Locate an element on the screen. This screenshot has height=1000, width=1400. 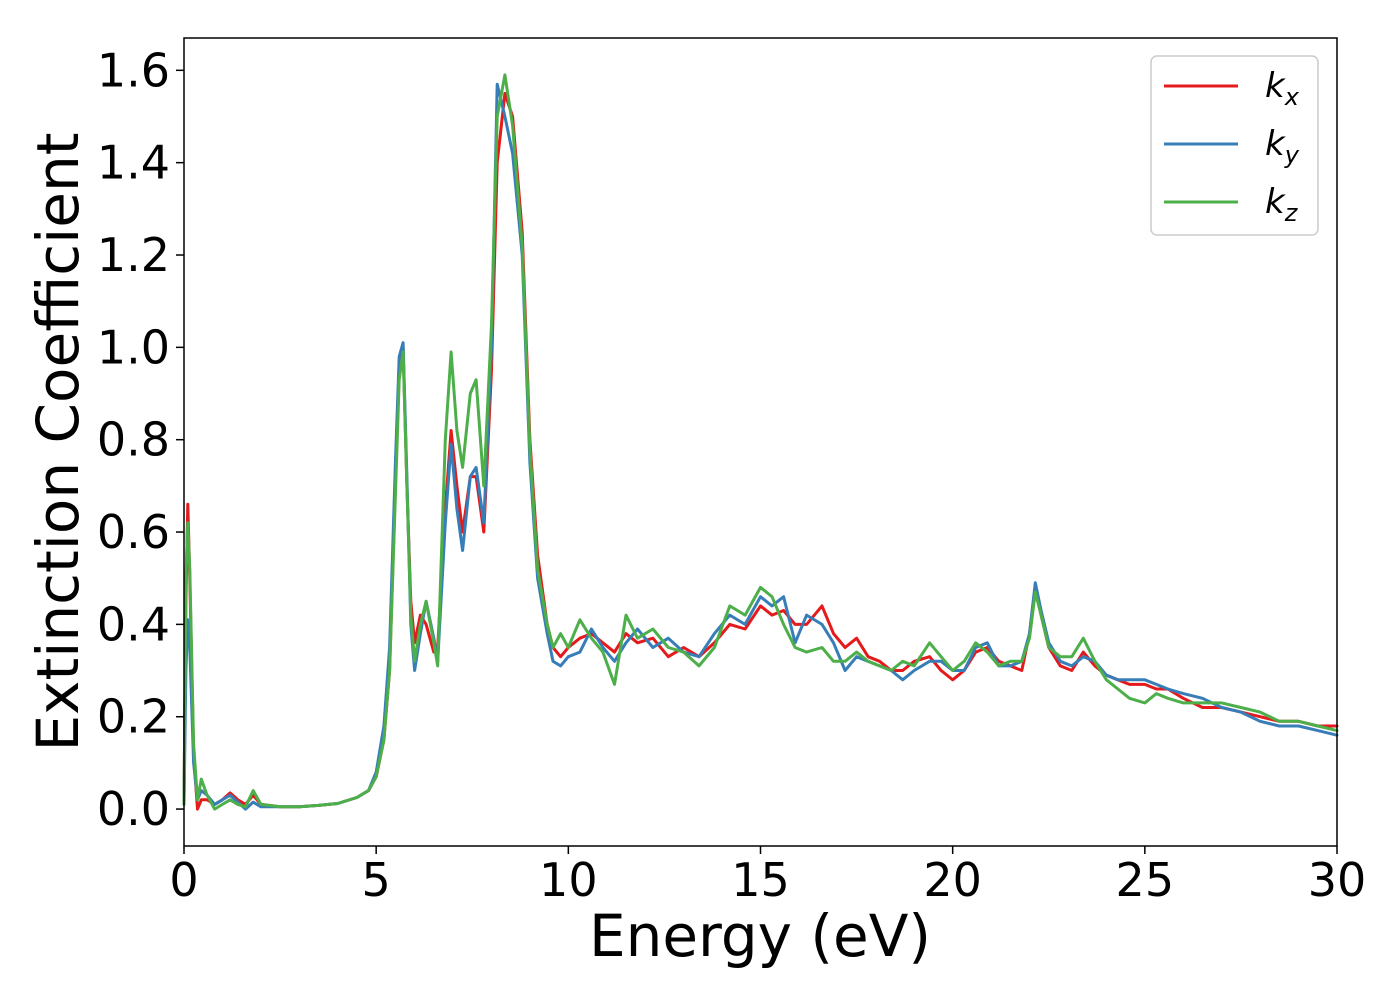
legend-subscript-z: z is located at coordinates (1291, 213).